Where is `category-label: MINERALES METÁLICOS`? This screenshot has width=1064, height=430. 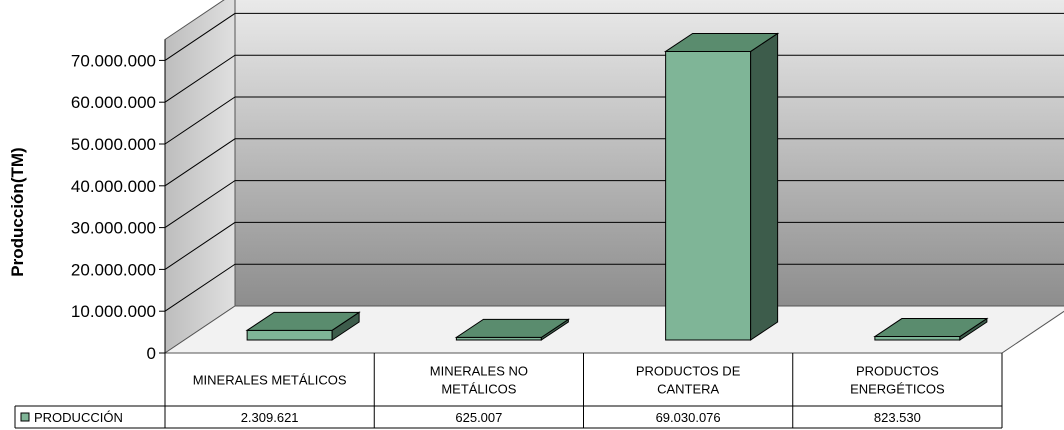 category-label: MINERALES METÁLICOS is located at coordinates (270, 380).